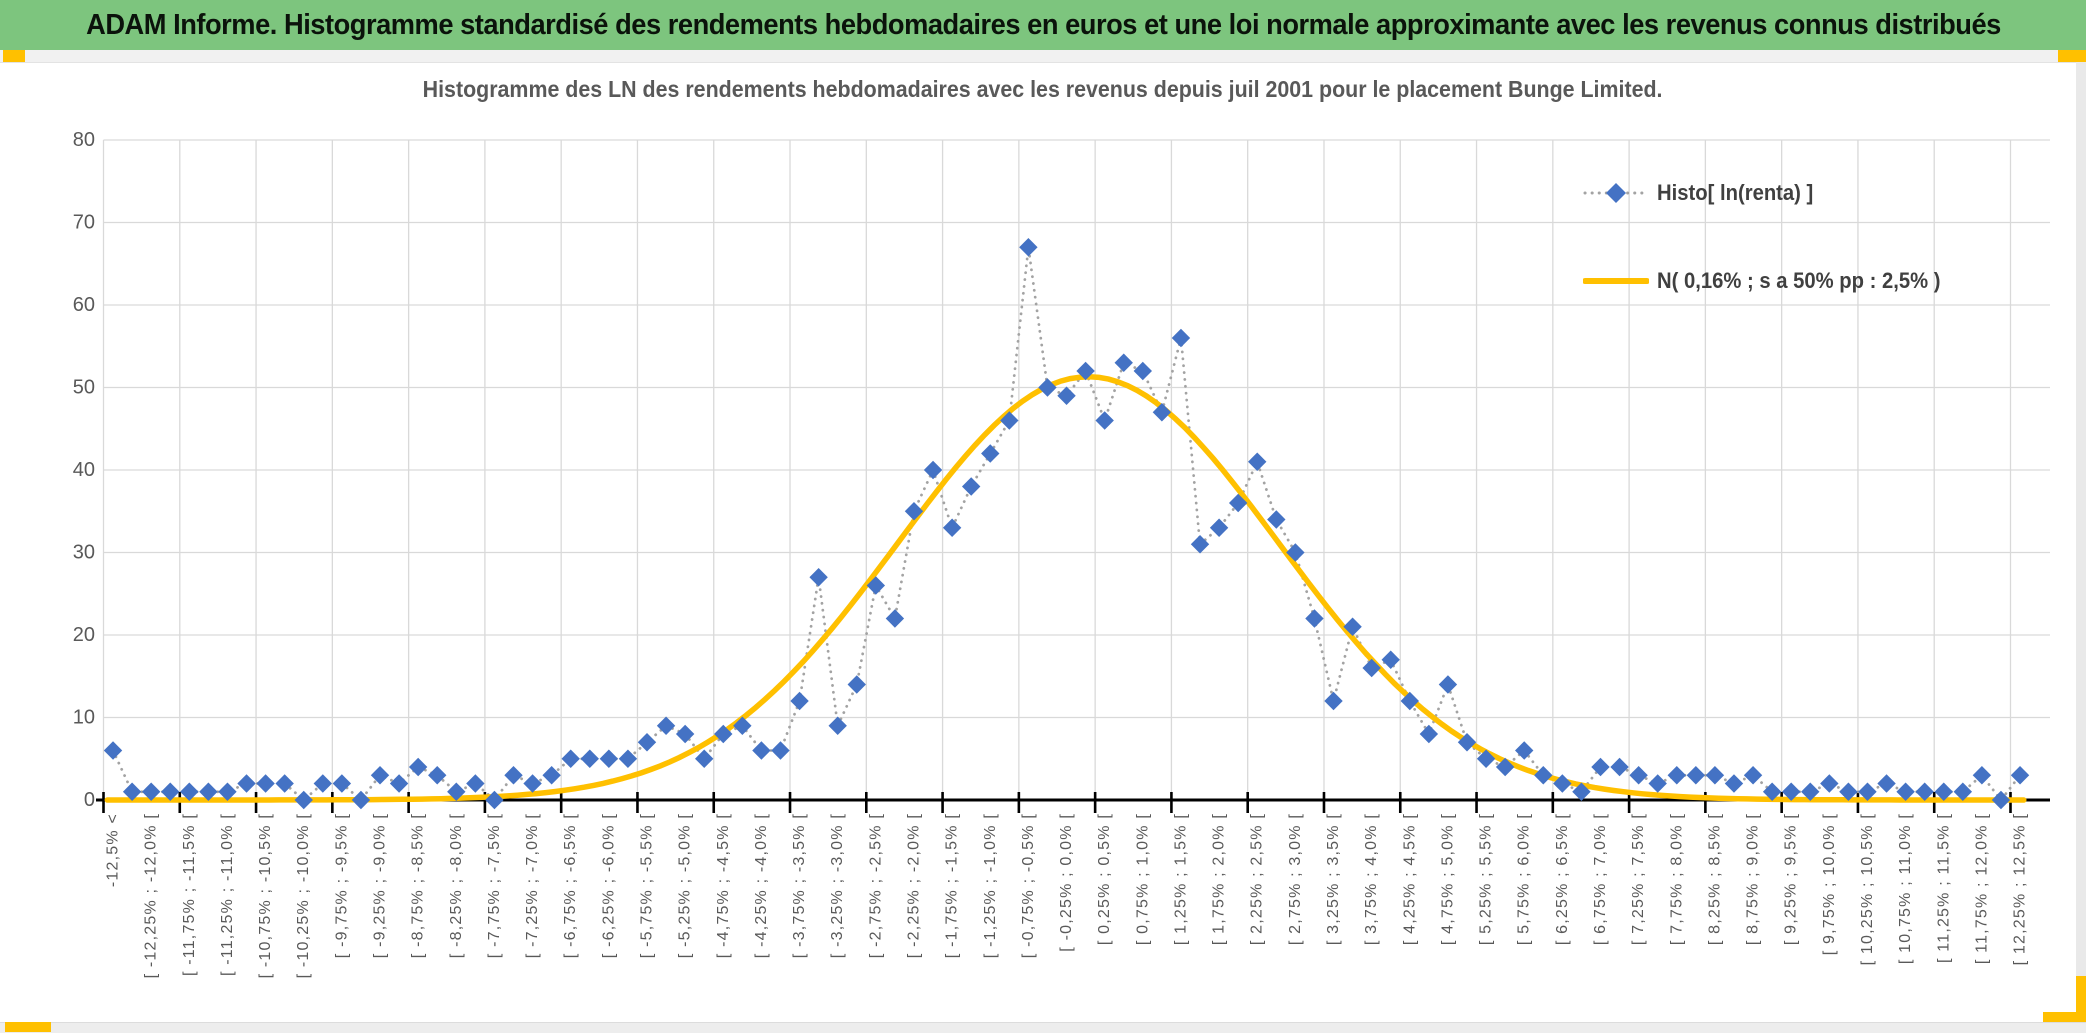 This screenshot has height=1033, width=2086. Describe the element at coordinates (89, 800) in the screenshot. I see `y-tick-label: 0` at that location.